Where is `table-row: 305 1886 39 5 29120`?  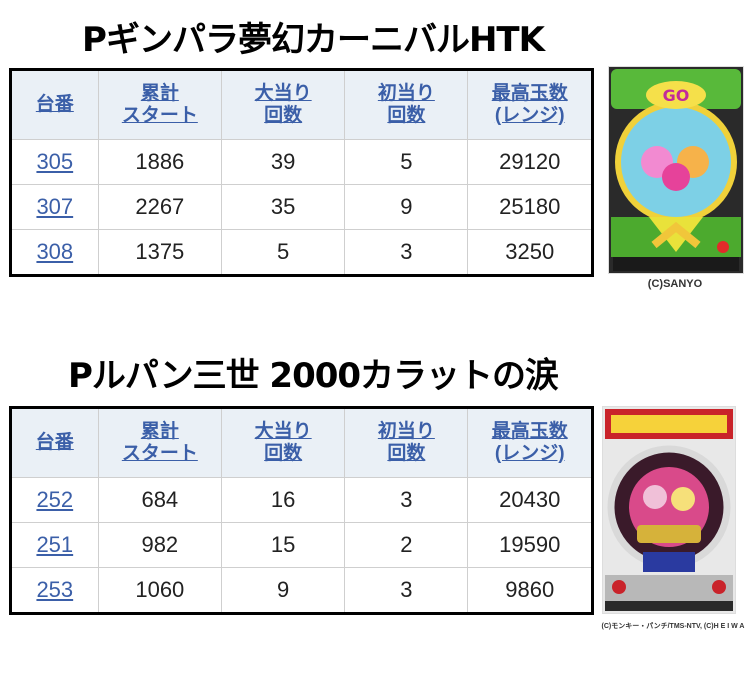 table-row: 305 1886 39 5 29120 is located at coordinates (301, 162).